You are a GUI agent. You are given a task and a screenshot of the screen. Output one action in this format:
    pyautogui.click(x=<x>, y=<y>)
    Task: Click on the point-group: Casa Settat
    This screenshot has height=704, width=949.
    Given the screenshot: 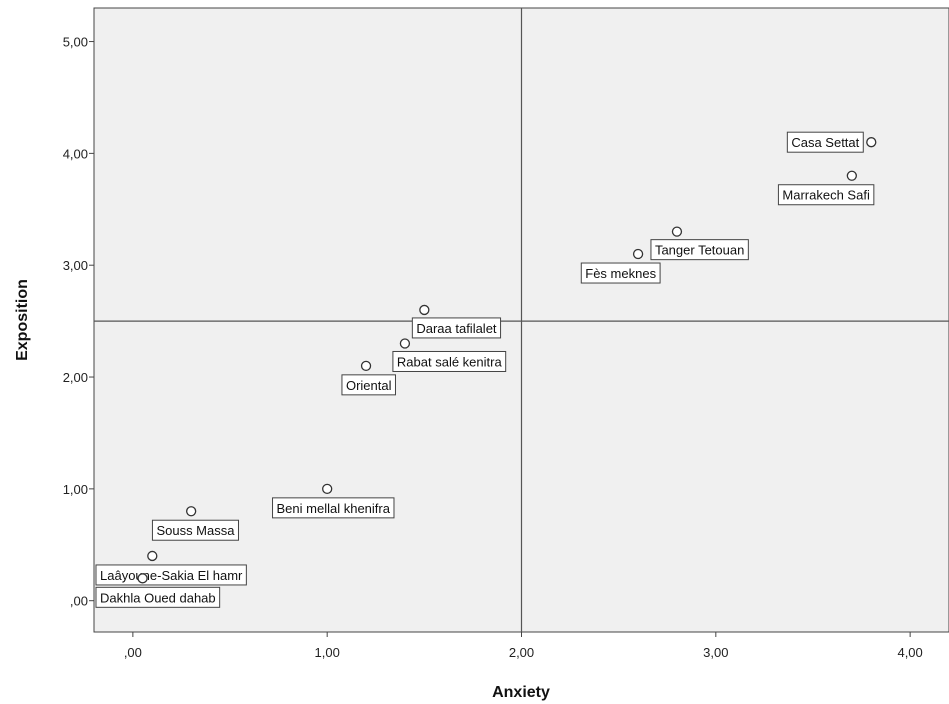 What is the action you would take?
    pyautogui.click(x=831, y=142)
    